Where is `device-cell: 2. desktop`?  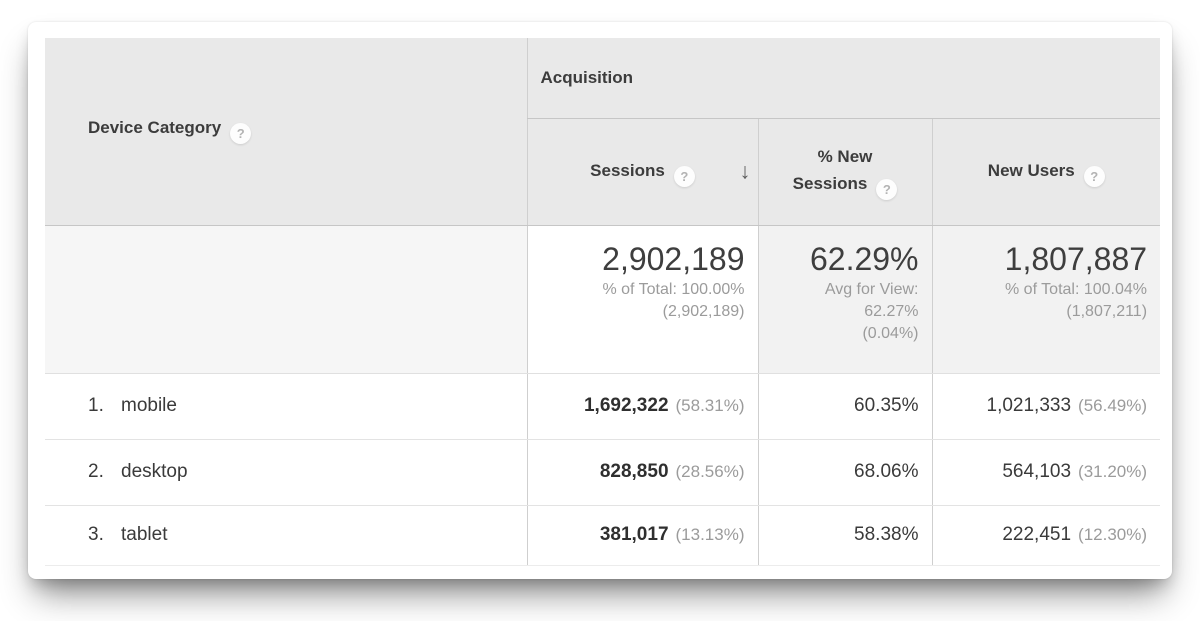 device-cell: 2. desktop is located at coordinates (286, 472).